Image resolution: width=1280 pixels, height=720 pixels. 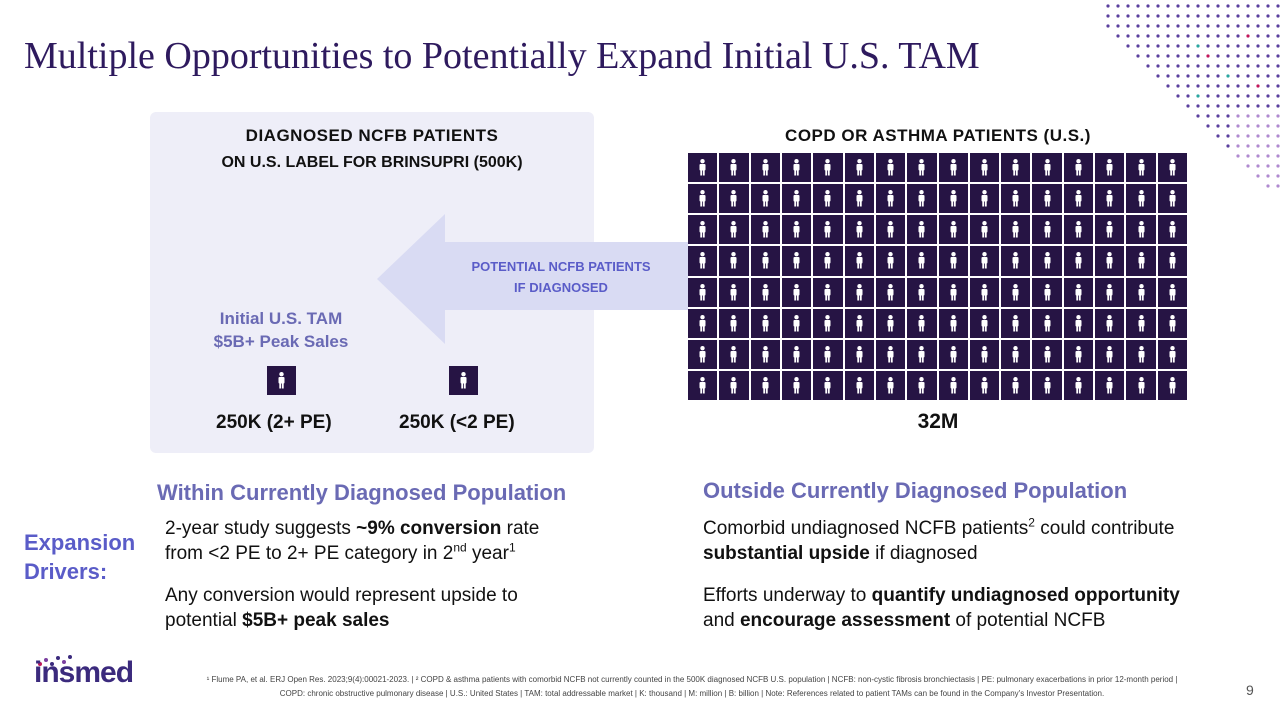 What do you see at coordinates (55, 660) in the screenshot?
I see `logo-dots-icon` at bounding box center [55, 660].